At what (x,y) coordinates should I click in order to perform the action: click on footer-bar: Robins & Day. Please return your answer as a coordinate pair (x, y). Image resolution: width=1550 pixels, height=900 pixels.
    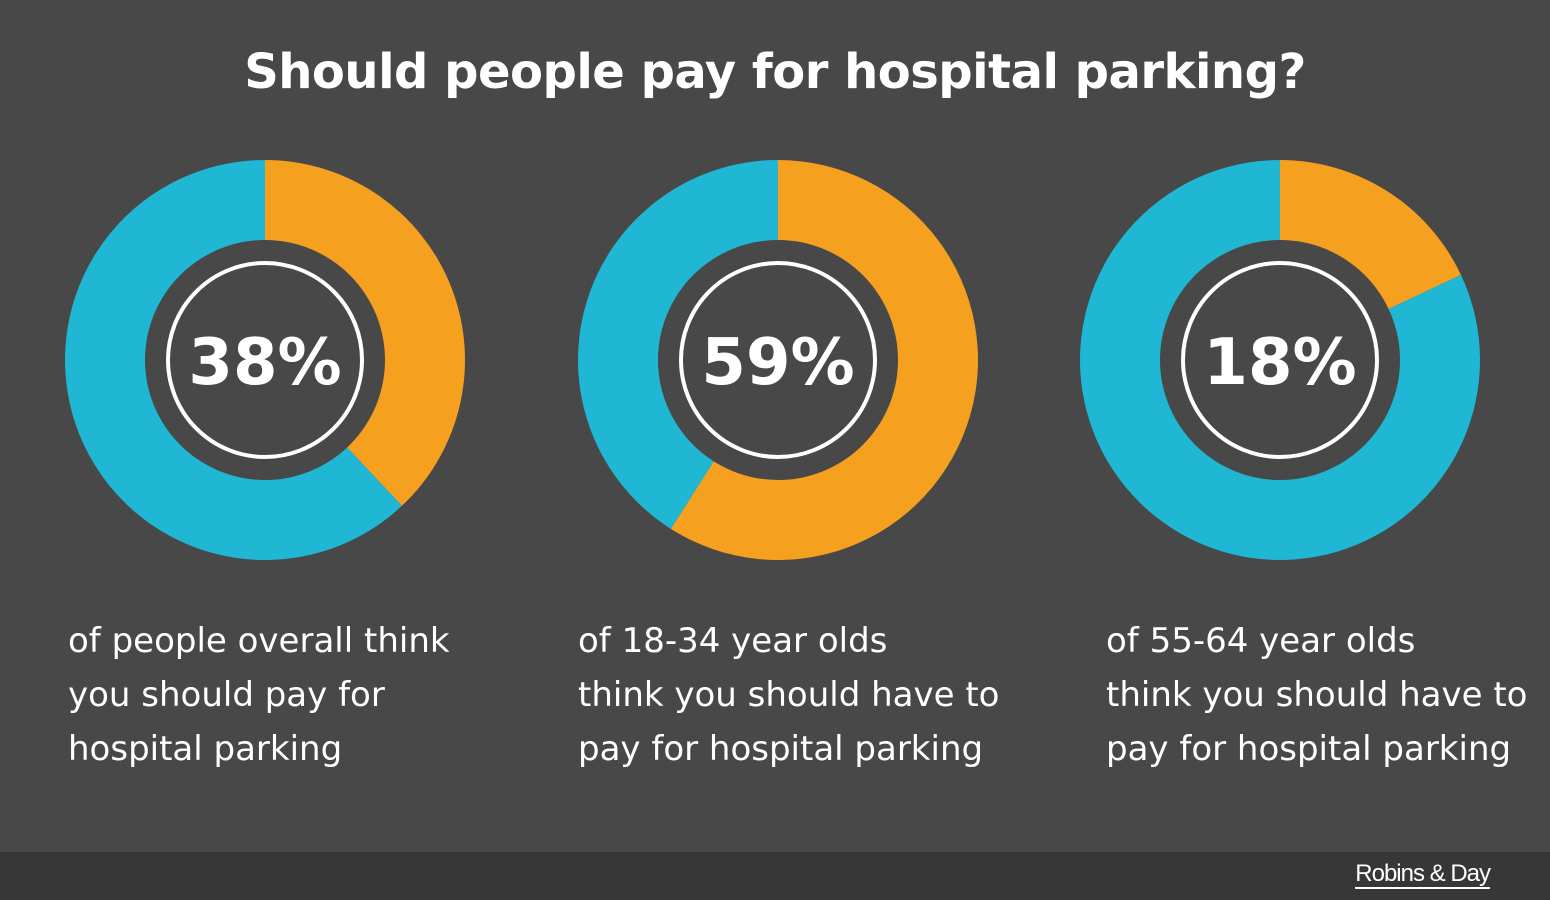
    Looking at the image, I should click on (775, 876).